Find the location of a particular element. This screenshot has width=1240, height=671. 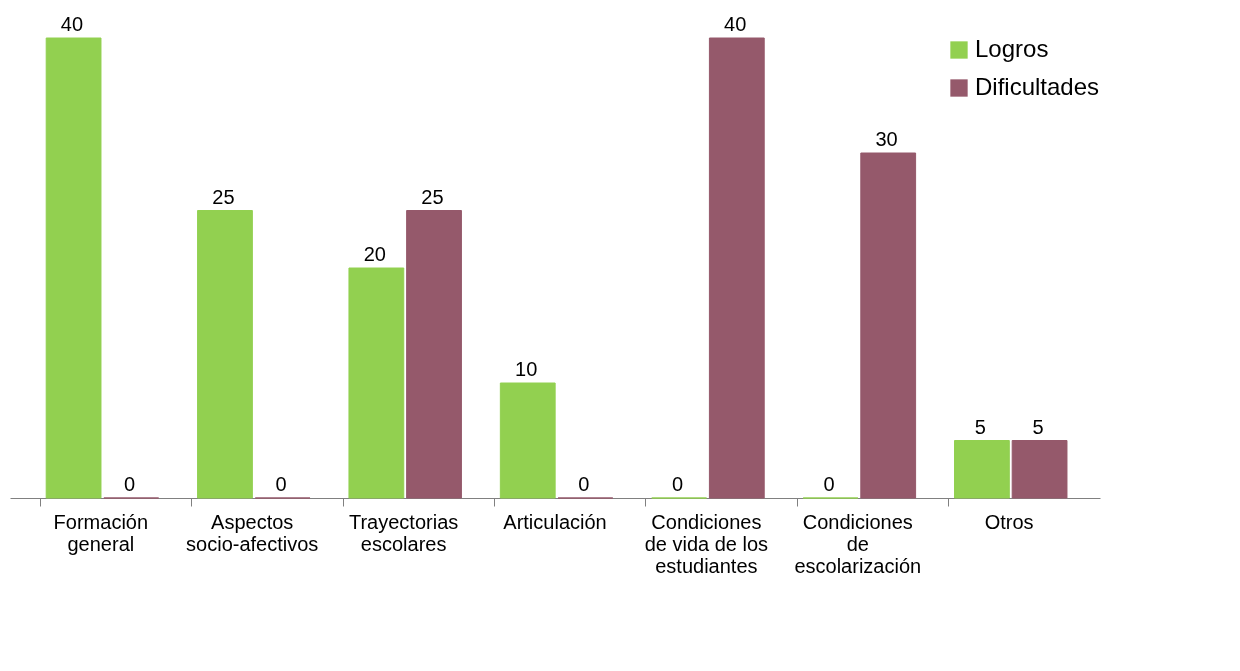

data-label: 30 is located at coordinates (886, 139).